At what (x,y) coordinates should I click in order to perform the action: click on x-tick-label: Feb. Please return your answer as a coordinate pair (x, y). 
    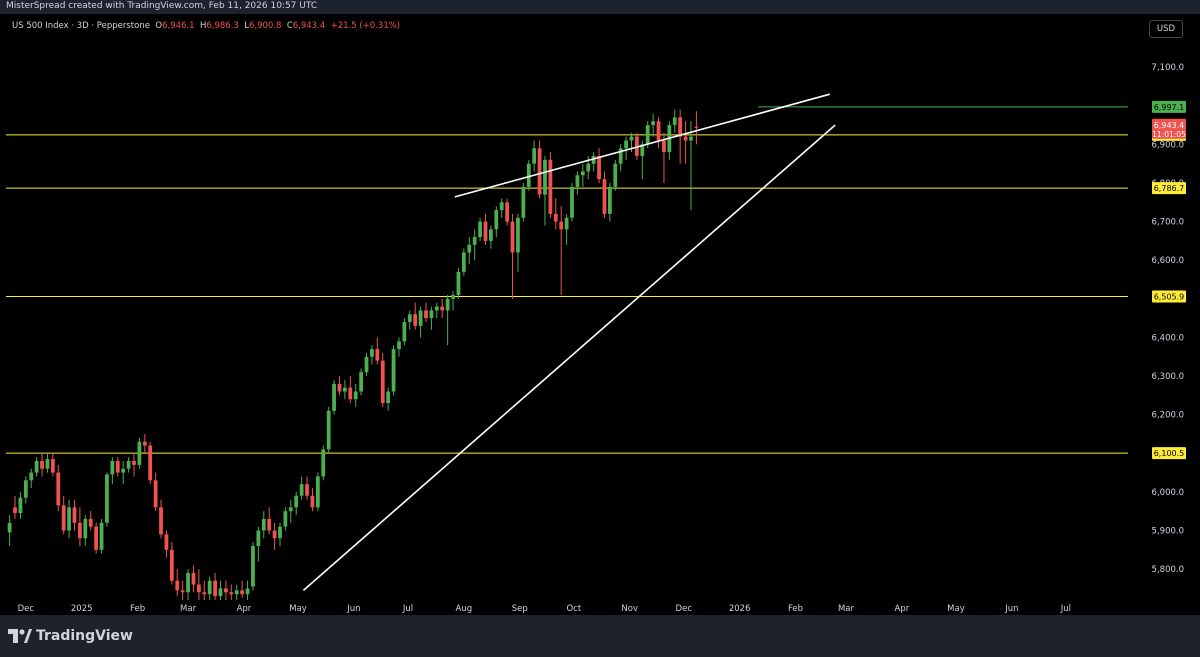
    Looking at the image, I should click on (137, 609).